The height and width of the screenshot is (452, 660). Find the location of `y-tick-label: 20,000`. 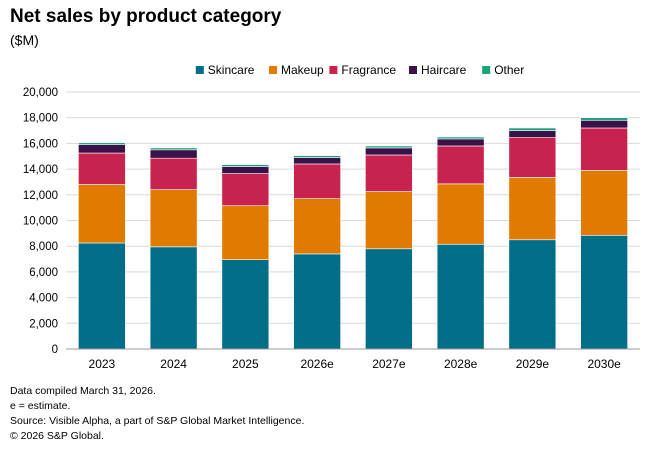

y-tick-label: 20,000 is located at coordinates (40, 93).